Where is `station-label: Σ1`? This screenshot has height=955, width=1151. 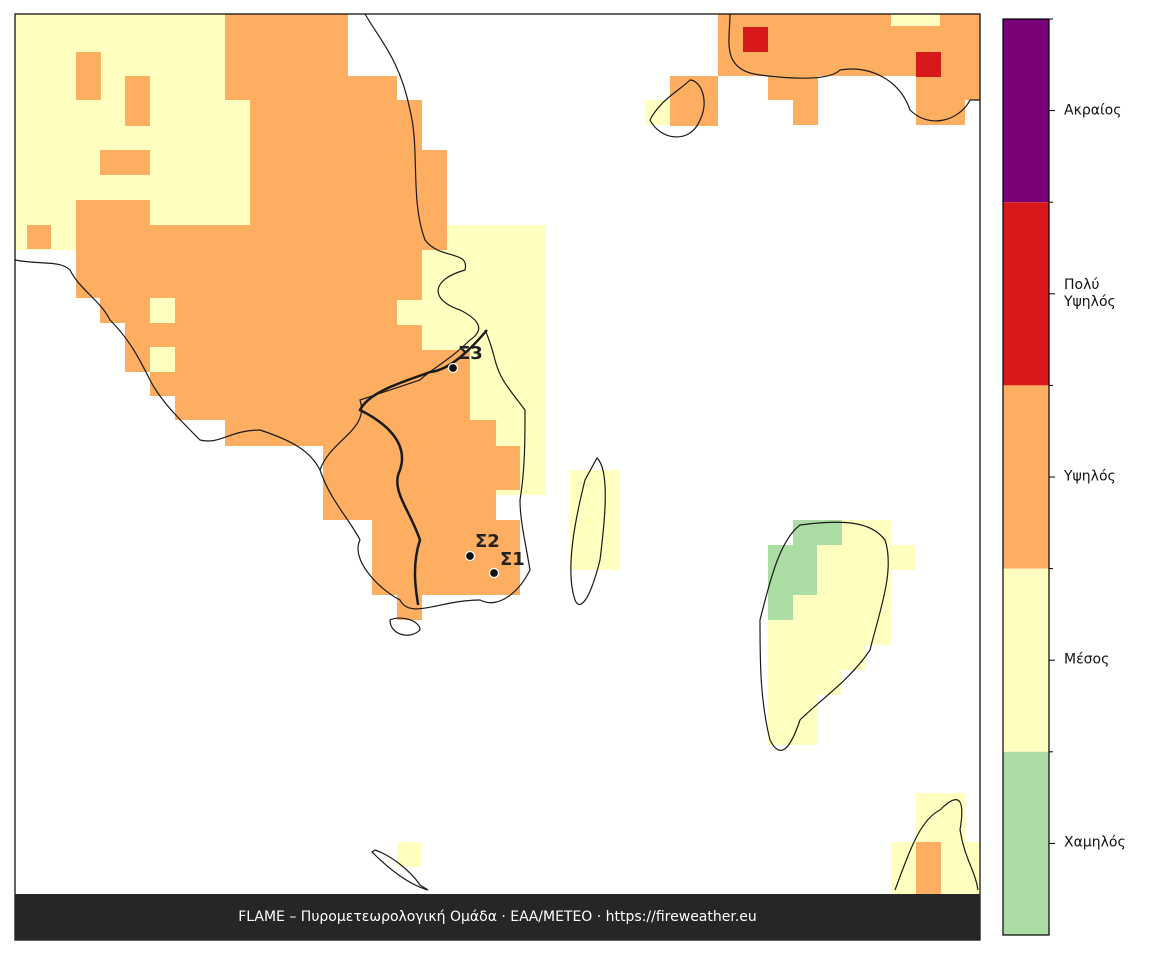
station-label: Σ1 is located at coordinates (512, 559).